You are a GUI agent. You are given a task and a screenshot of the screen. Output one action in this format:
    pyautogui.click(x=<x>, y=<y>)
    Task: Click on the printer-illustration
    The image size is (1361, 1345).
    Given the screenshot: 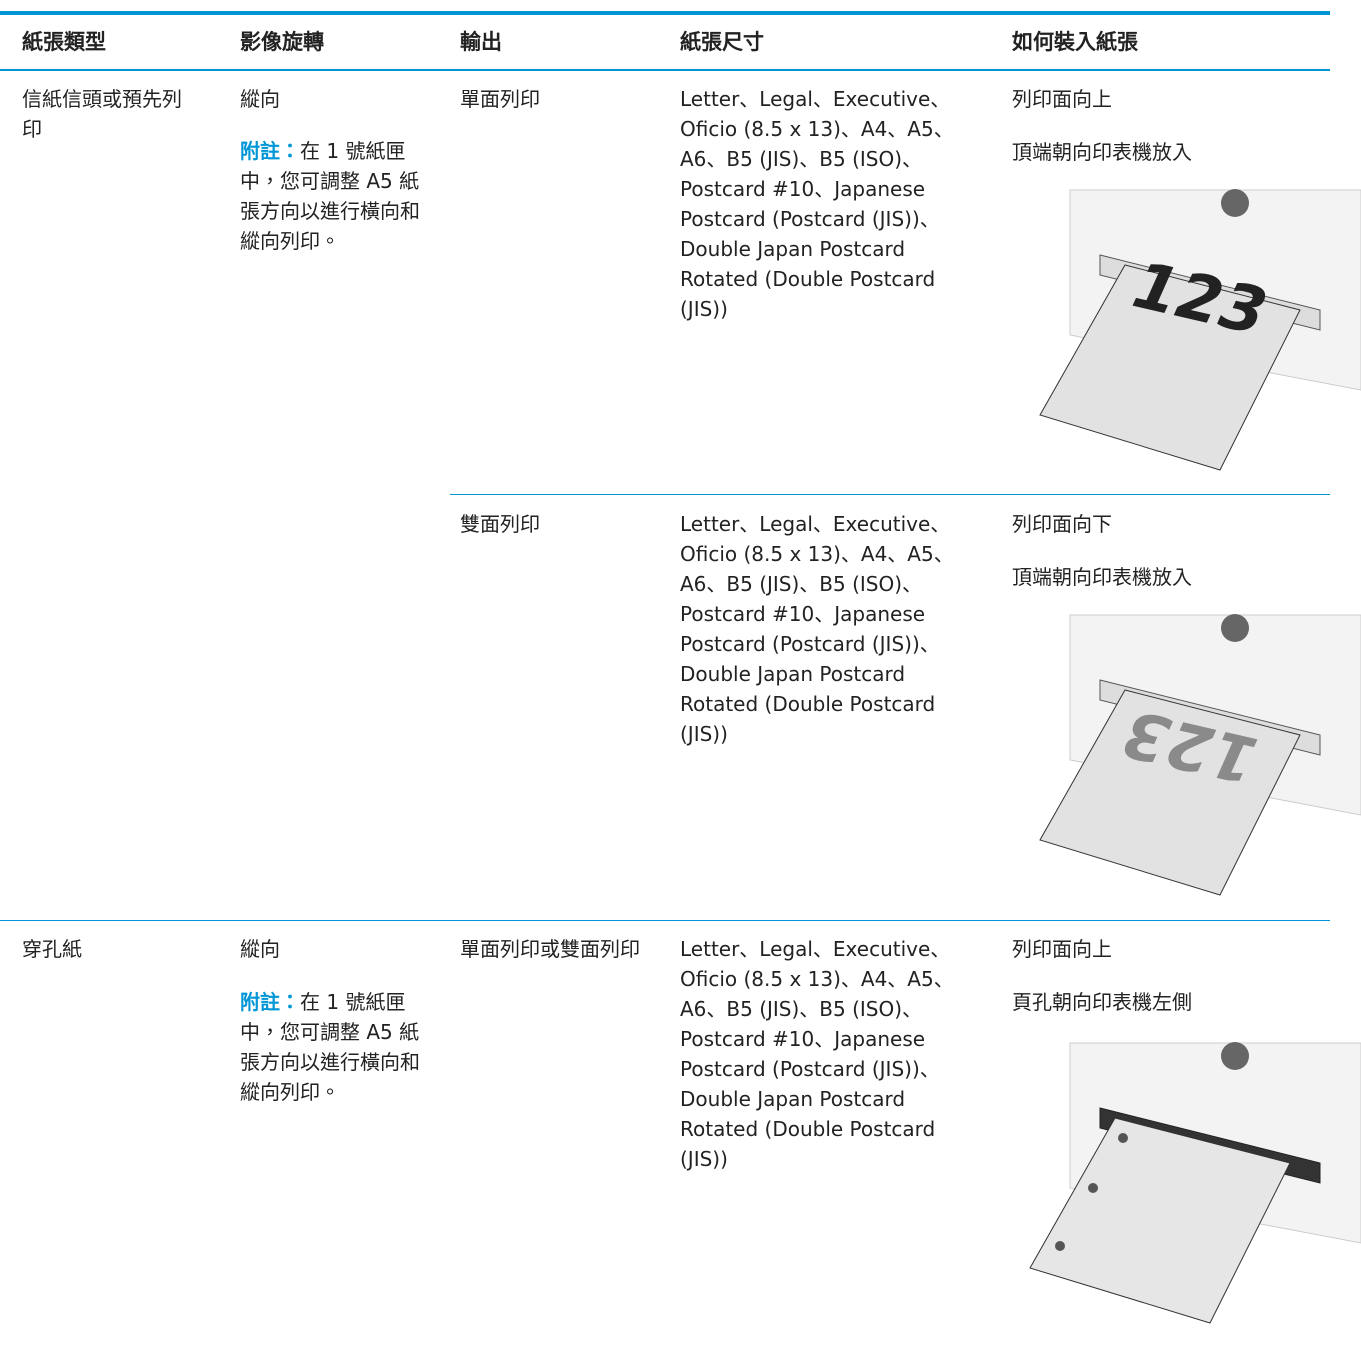 What is the action you would take?
    pyautogui.click(x=1195, y=1183)
    